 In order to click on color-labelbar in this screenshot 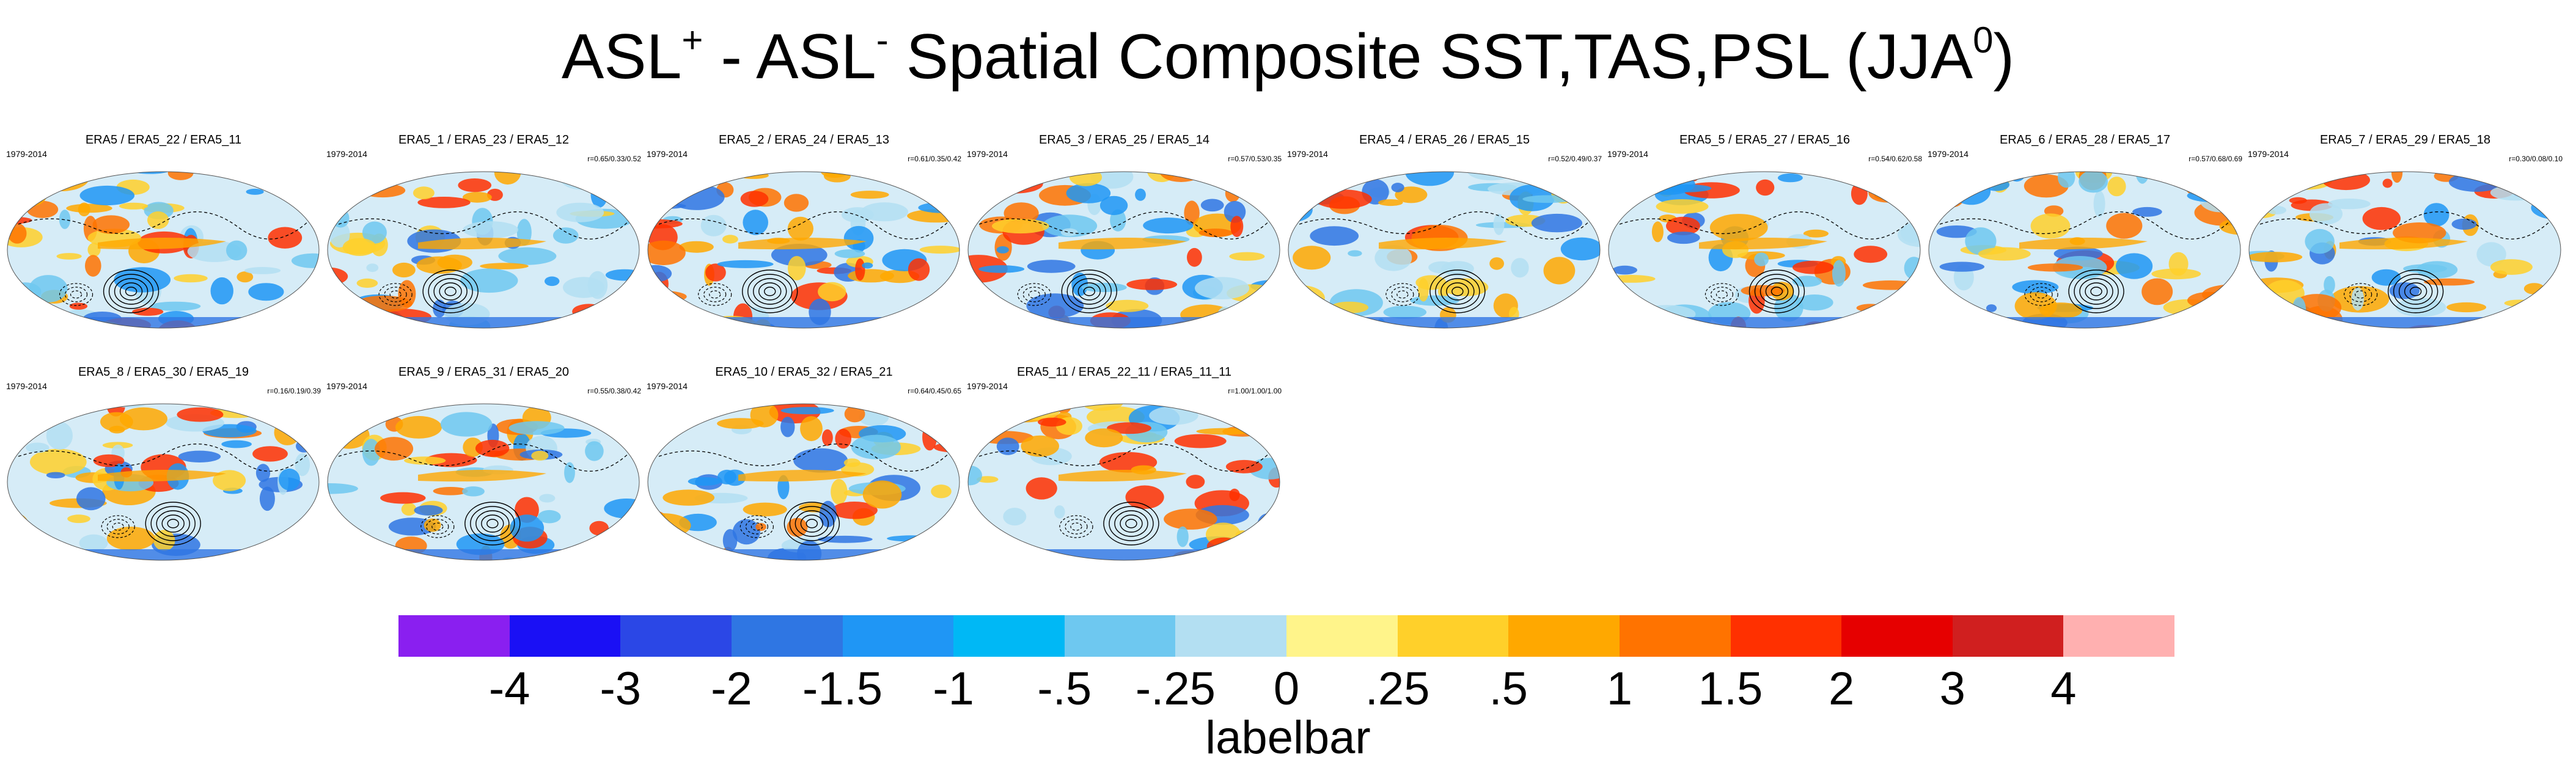, I will do `click(1286, 636)`.